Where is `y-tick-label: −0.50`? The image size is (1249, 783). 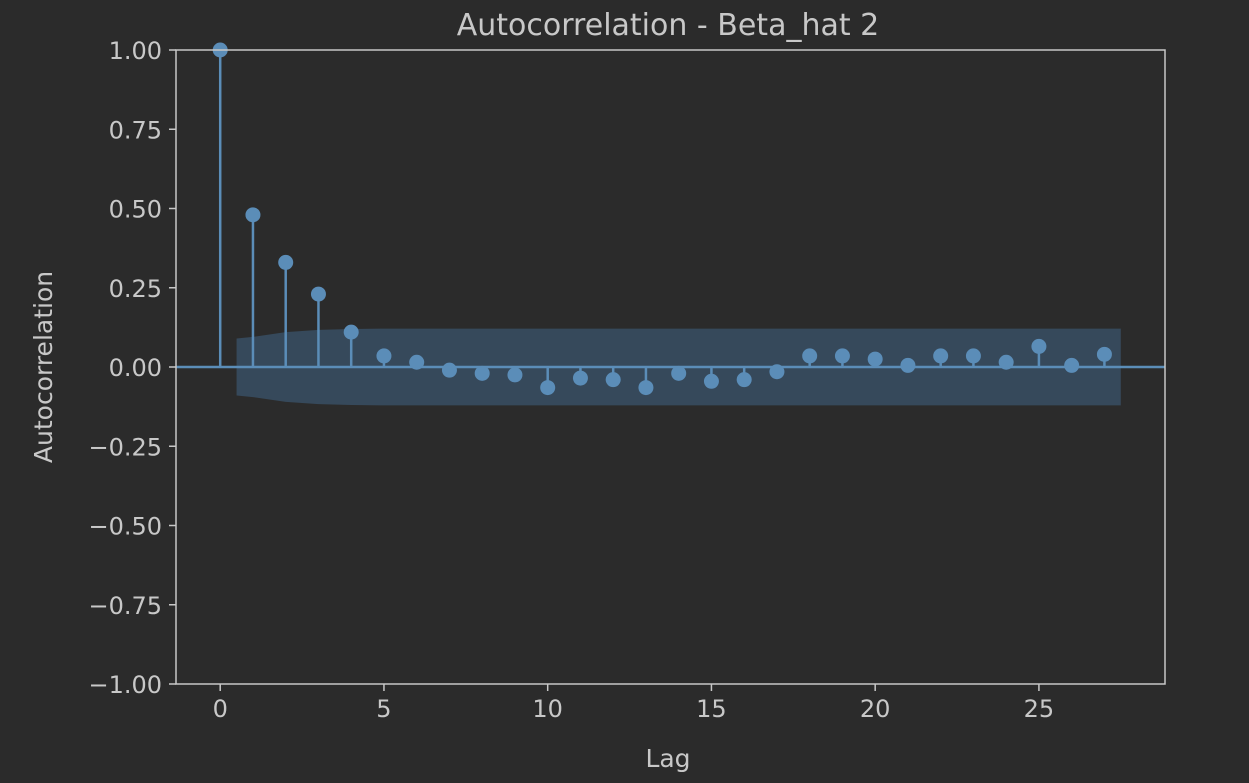 y-tick-label: −0.50 is located at coordinates (125, 527).